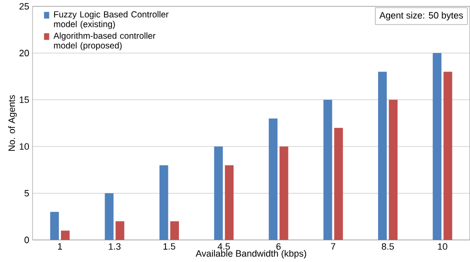  What do you see at coordinates (60, 246) in the screenshot?
I see `x-tick-label: 1` at bounding box center [60, 246].